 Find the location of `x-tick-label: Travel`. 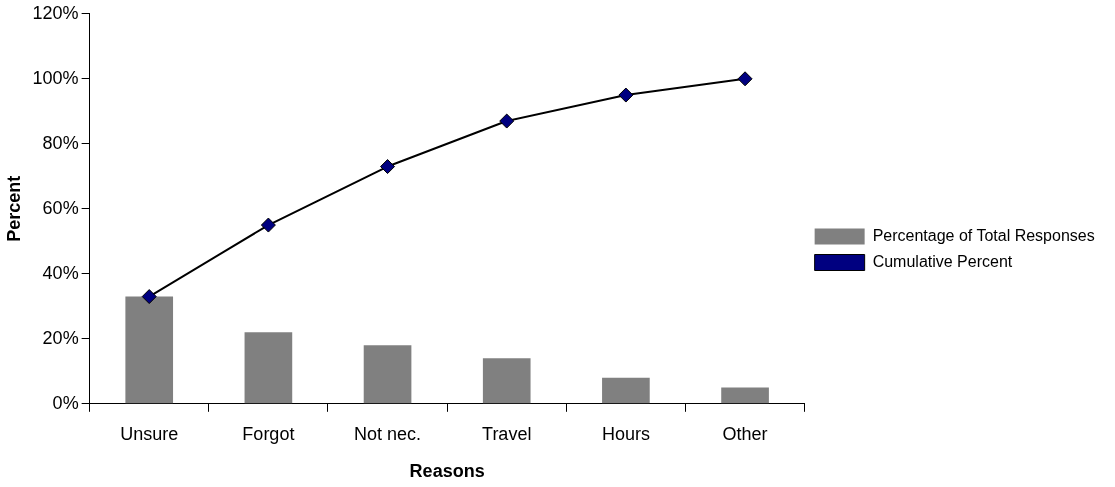

x-tick-label: Travel is located at coordinates (507, 433).